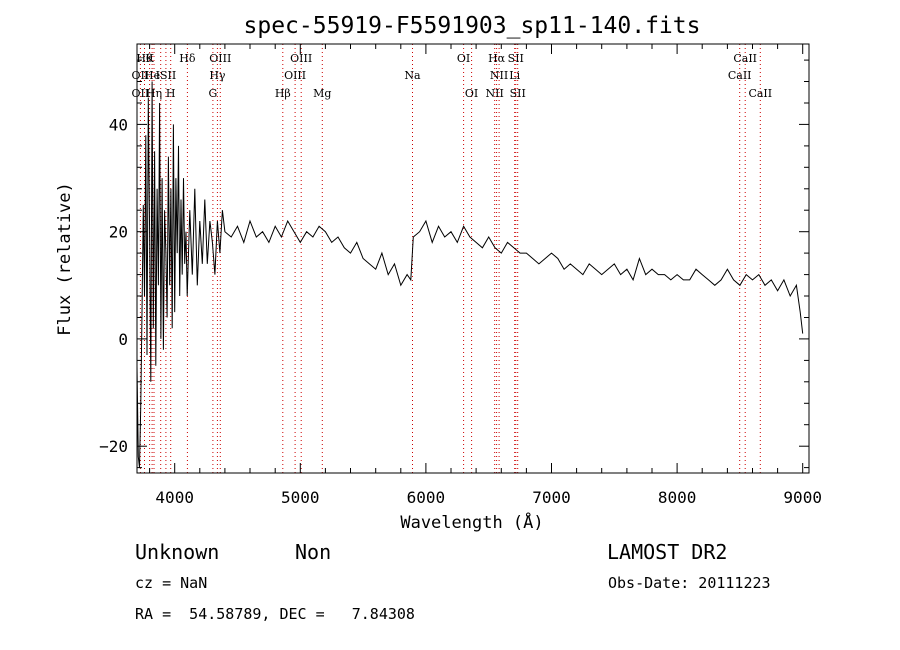 This screenshot has height=650, width=900. Describe the element at coordinates (113, 446) in the screenshot. I see `y-tick-label: −20` at that location.